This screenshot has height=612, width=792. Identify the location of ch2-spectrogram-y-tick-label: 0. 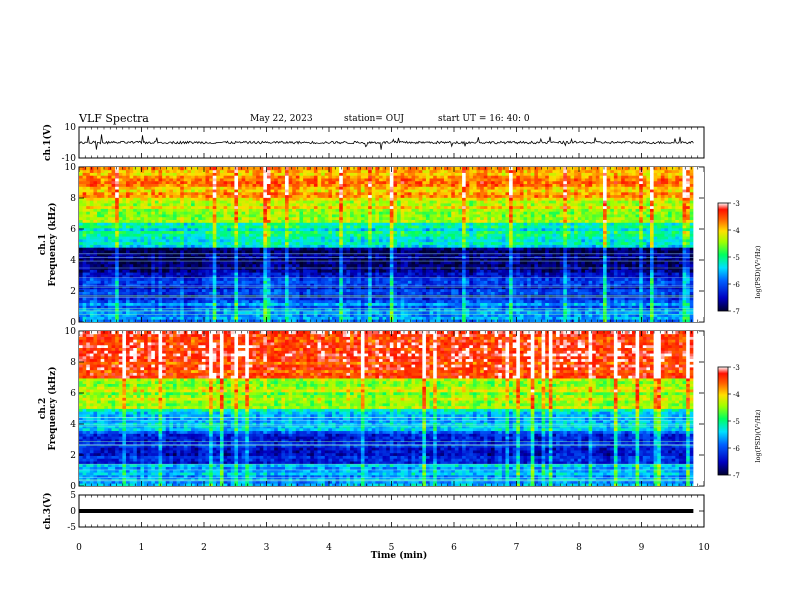
(73, 487).